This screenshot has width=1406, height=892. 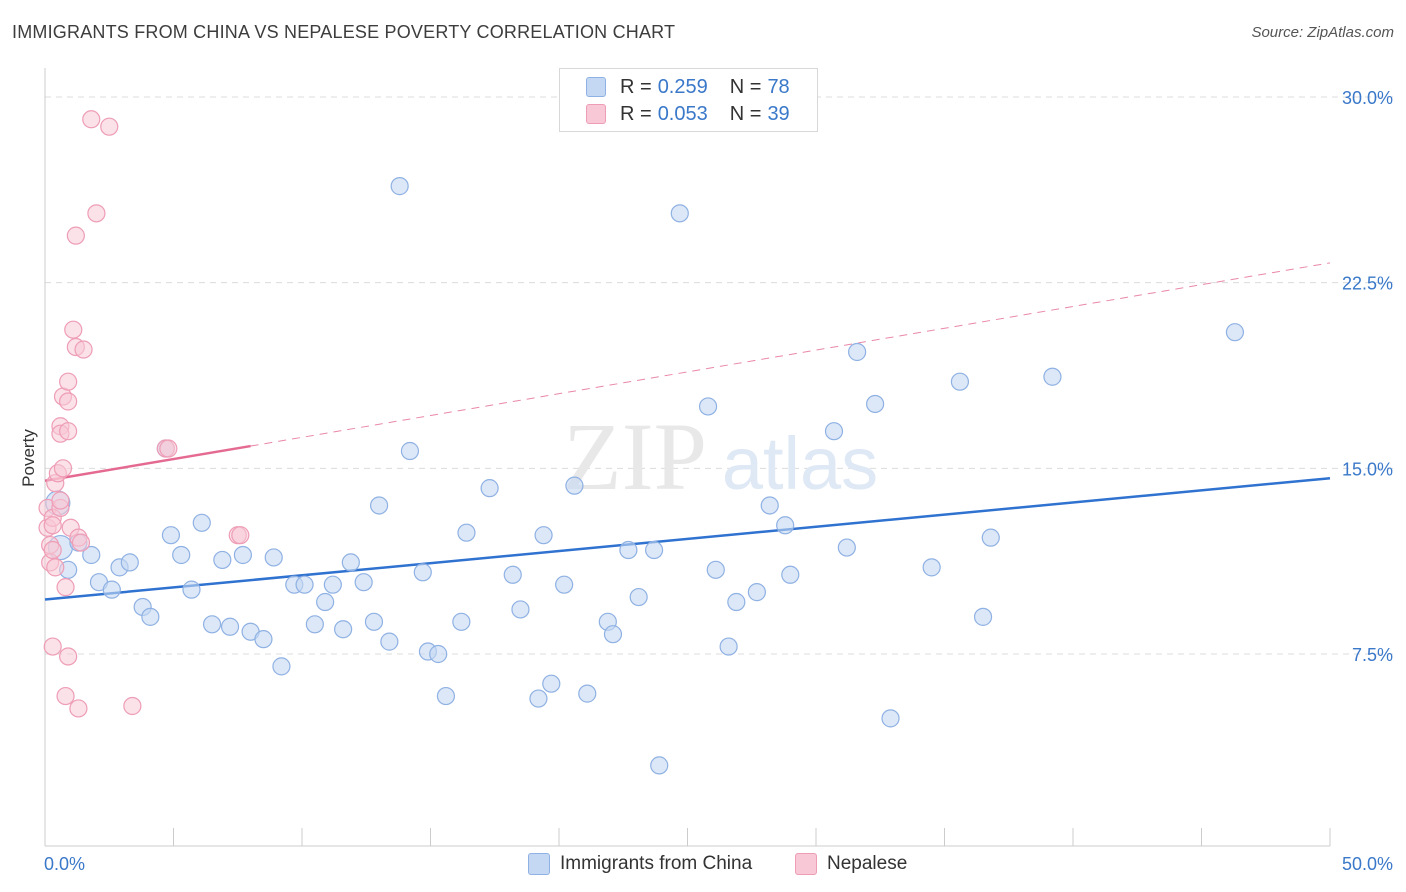 I want to click on bottom-legend-swatch-nepalese, so click(x=806, y=864).